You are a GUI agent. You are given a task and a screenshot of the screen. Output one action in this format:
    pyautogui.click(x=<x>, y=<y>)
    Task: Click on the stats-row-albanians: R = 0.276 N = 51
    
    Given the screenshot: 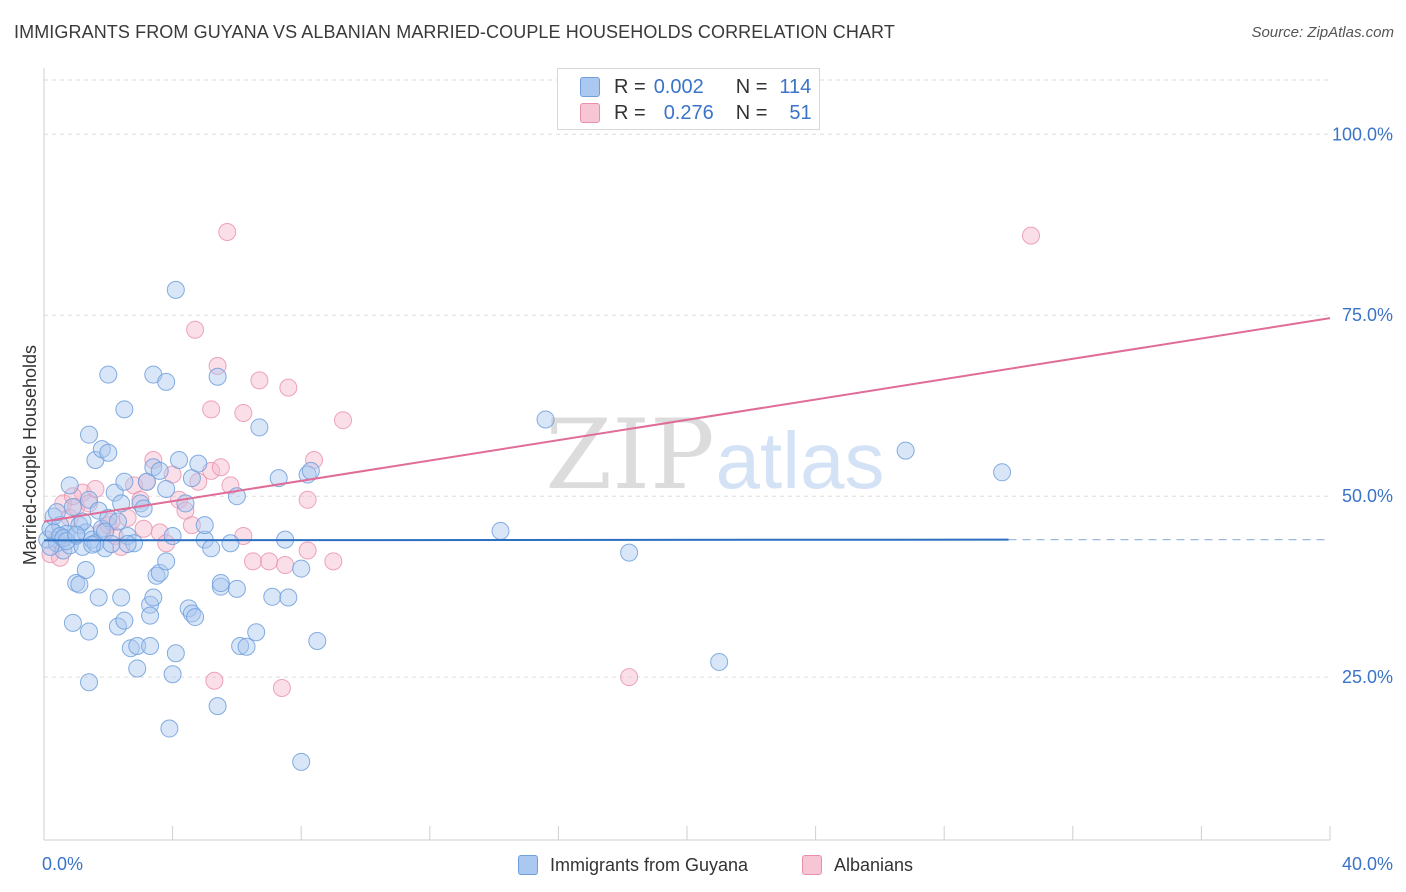 What is the action you would take?
    pyautogui.click(x=696, y=113)
    